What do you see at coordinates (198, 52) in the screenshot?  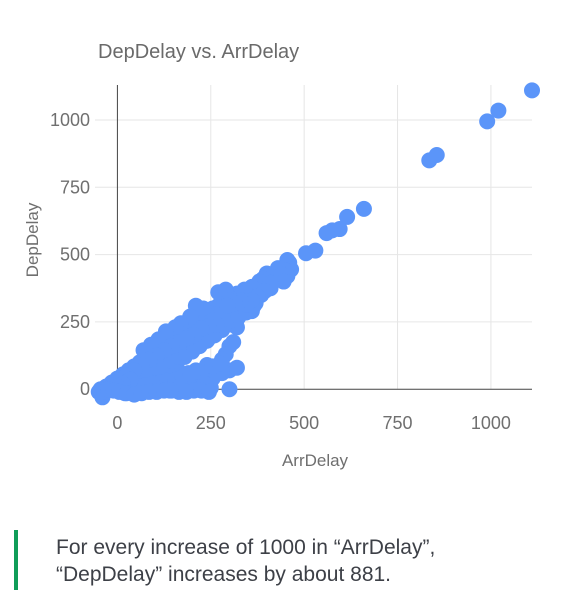 I see `chart-title: DepDelay vs. ArrDelay` at bounding box center [198, 52].